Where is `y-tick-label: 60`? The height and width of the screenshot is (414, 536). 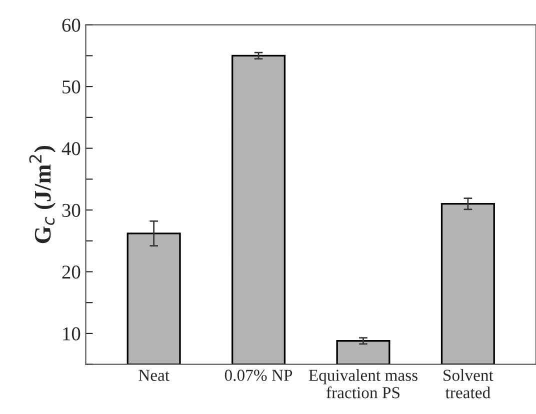 y-tick-label: 60 is located at coordinates (71, 25).